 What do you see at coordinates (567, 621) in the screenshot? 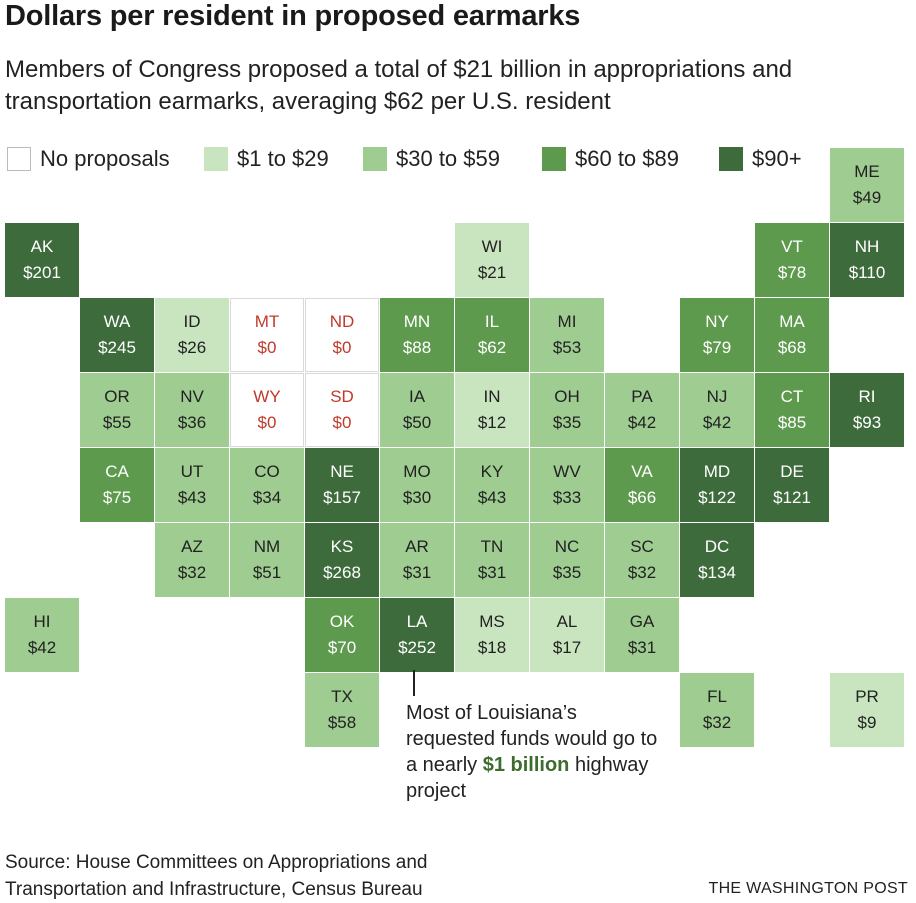
I see `state-abbr: AL` at bounding box center [567, 621].